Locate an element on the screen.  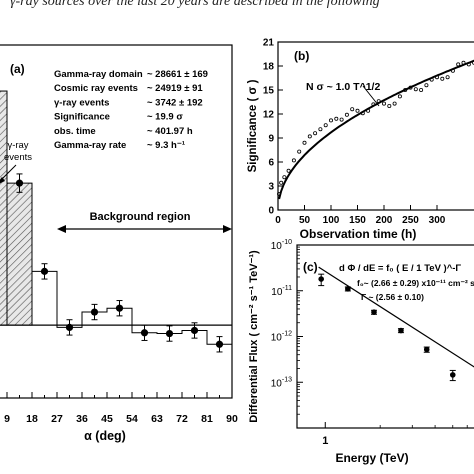
y-tick-label: 10-13 is located at coordinates (281, 382).